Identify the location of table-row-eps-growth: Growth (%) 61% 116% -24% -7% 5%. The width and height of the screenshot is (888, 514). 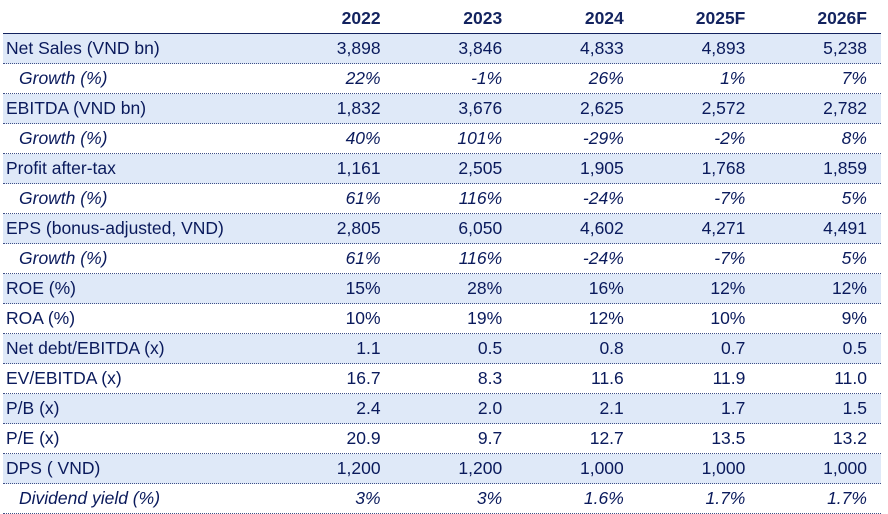
(442, 259).